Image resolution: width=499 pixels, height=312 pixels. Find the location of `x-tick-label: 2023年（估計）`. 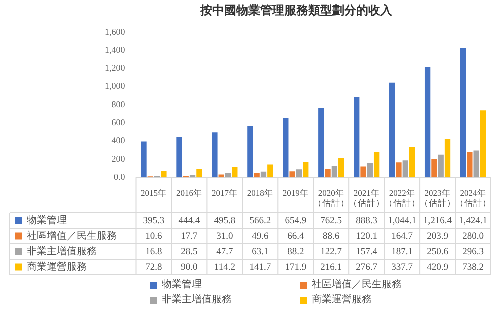

x-tick-label: 2023年（估計） is located at coordinates (438, 198).